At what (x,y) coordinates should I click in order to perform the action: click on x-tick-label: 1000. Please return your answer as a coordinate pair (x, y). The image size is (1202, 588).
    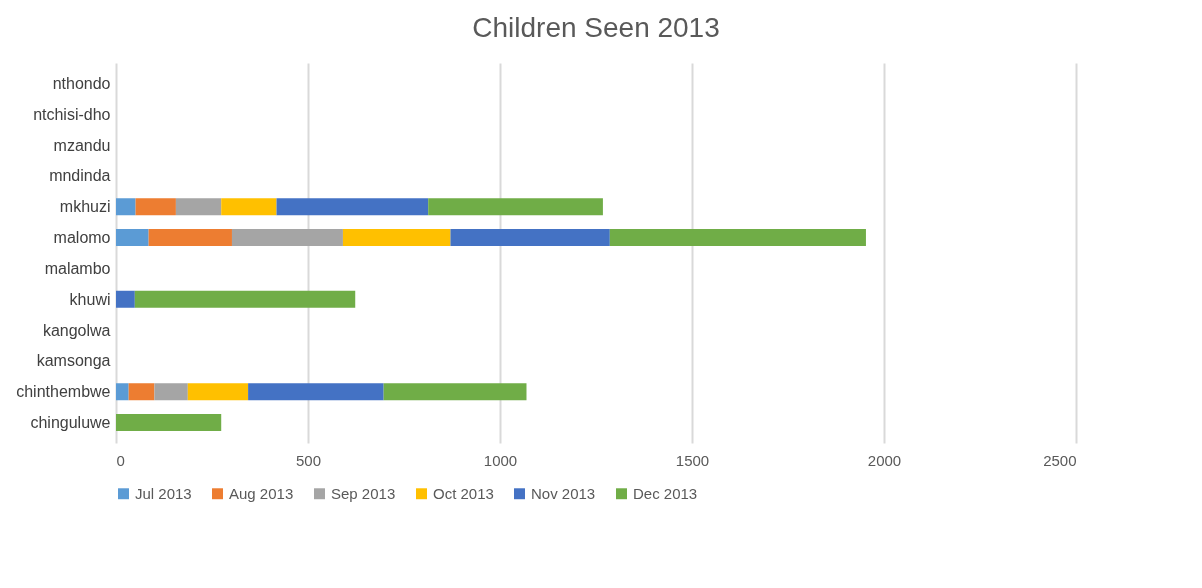
    Looking at the image, I should click on (500, 460).